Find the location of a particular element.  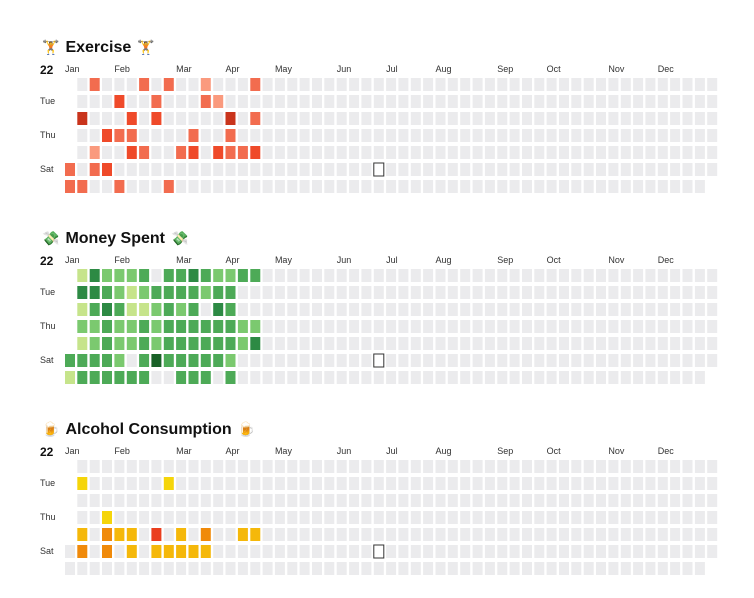

month-label: Aug is located at coordinates (443, 451).